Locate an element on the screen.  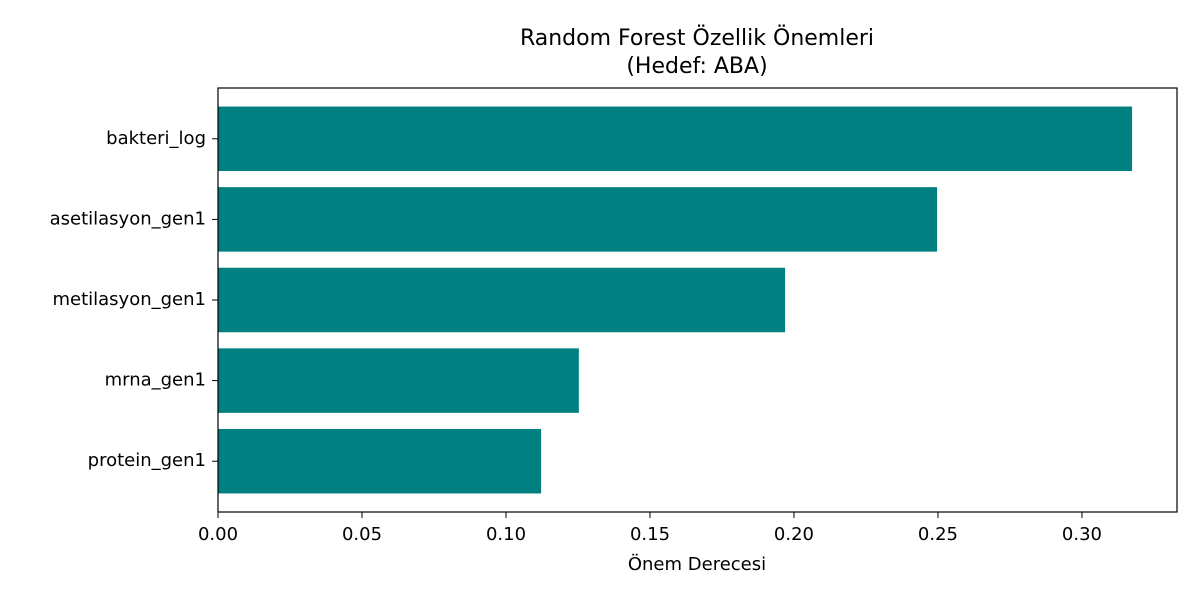
x-tick-label: 0.20 is located at coordinates (794, 534).